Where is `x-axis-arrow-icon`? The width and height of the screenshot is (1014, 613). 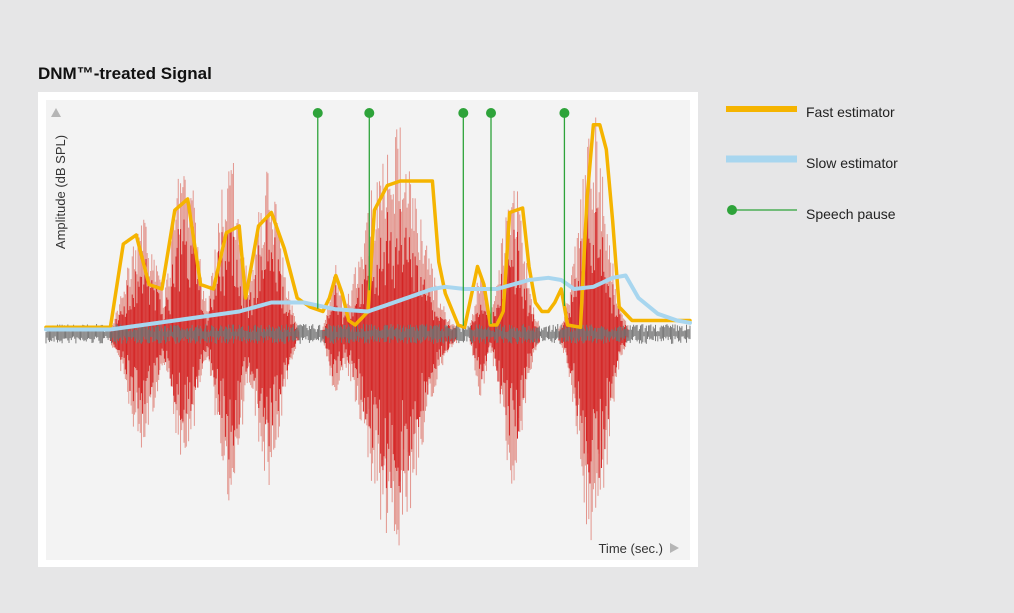 x-axis-arrow-icon is located at coordinates (674, 548).